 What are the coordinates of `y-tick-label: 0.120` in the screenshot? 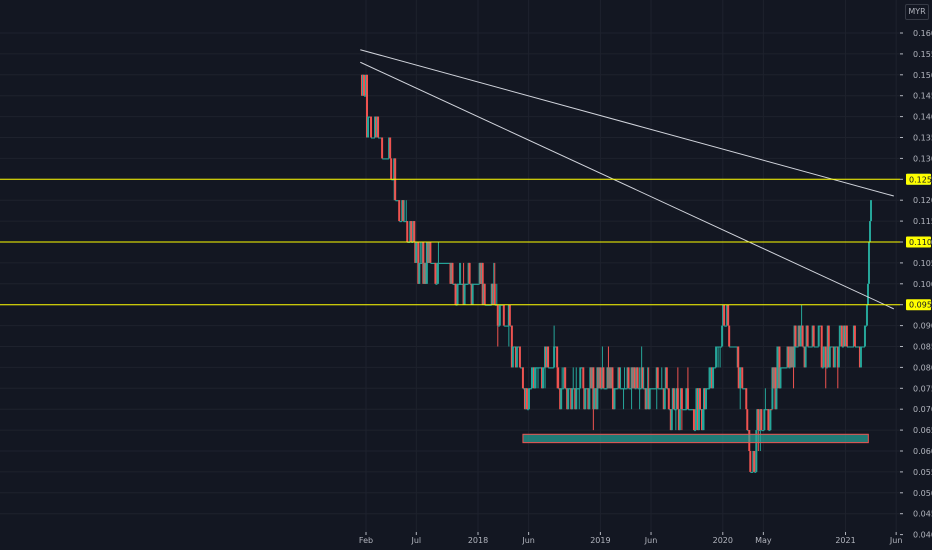 It's located at (922, 200).